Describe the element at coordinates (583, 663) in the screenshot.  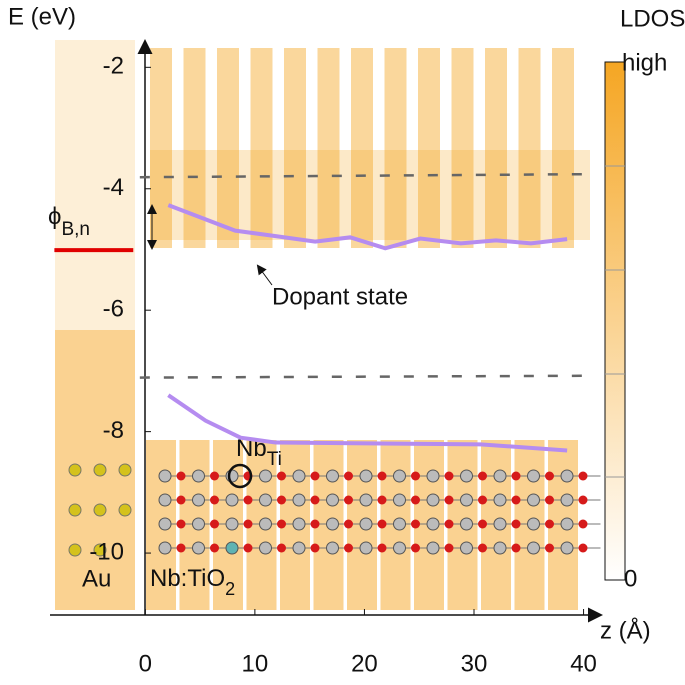
I see `x-tick-label: 40` at that location.